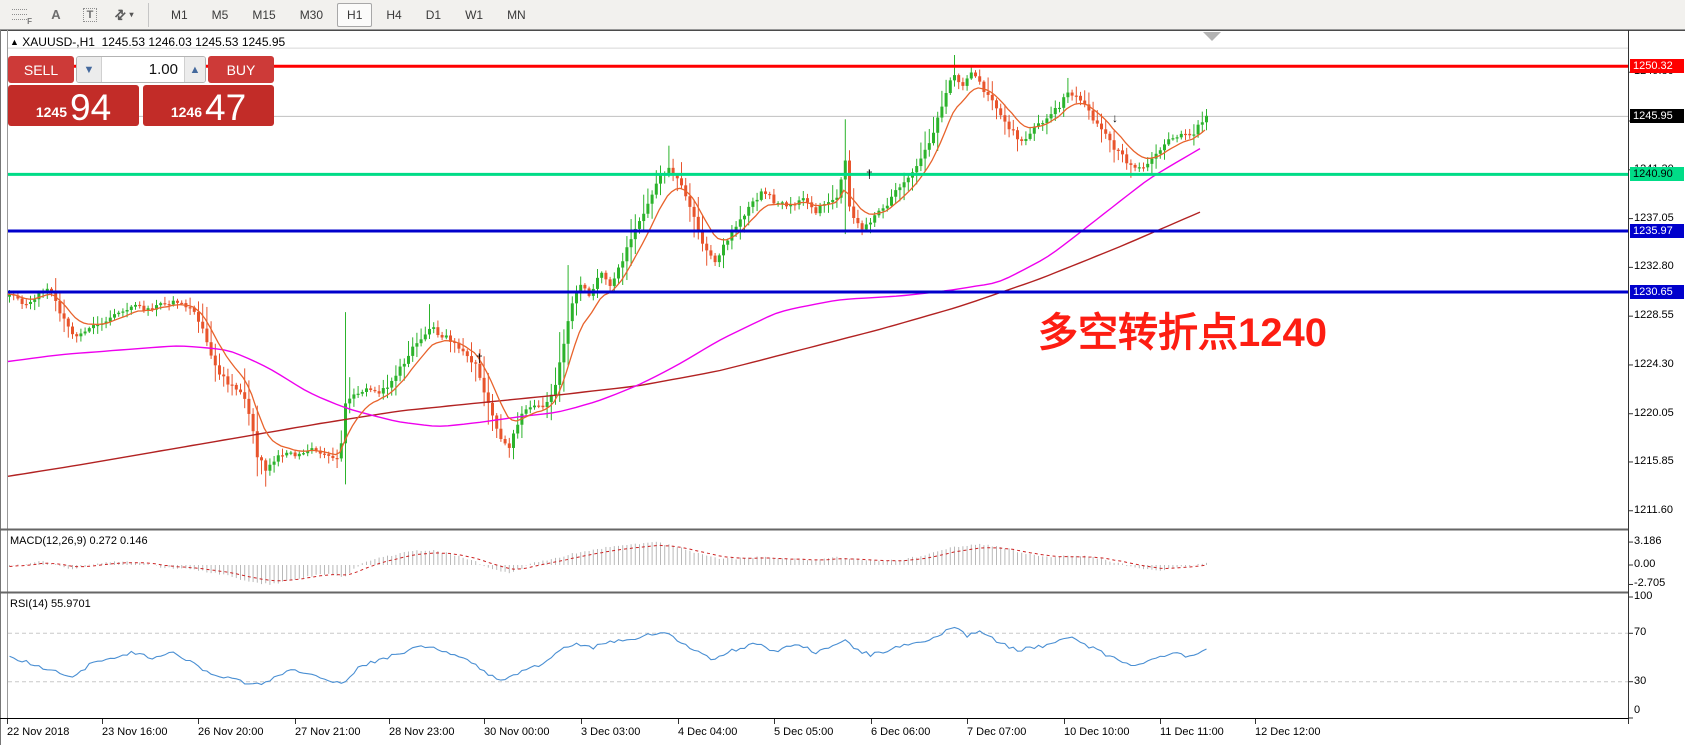 Image resolution: width=1685 pixels, height=745 pixels. I want to click on chart-dropdown-marker, so click(1212, 36).